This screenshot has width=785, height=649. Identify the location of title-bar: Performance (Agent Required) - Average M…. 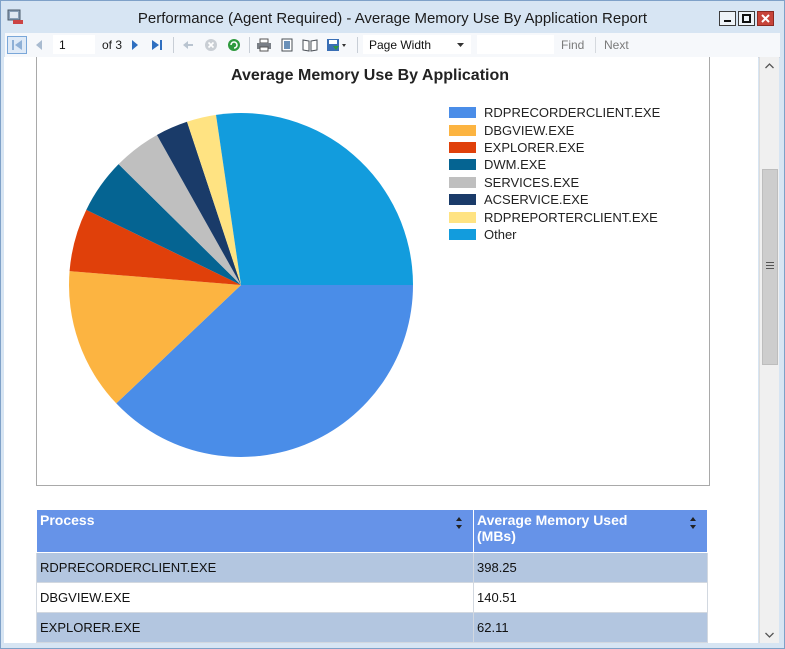
(392, 17).